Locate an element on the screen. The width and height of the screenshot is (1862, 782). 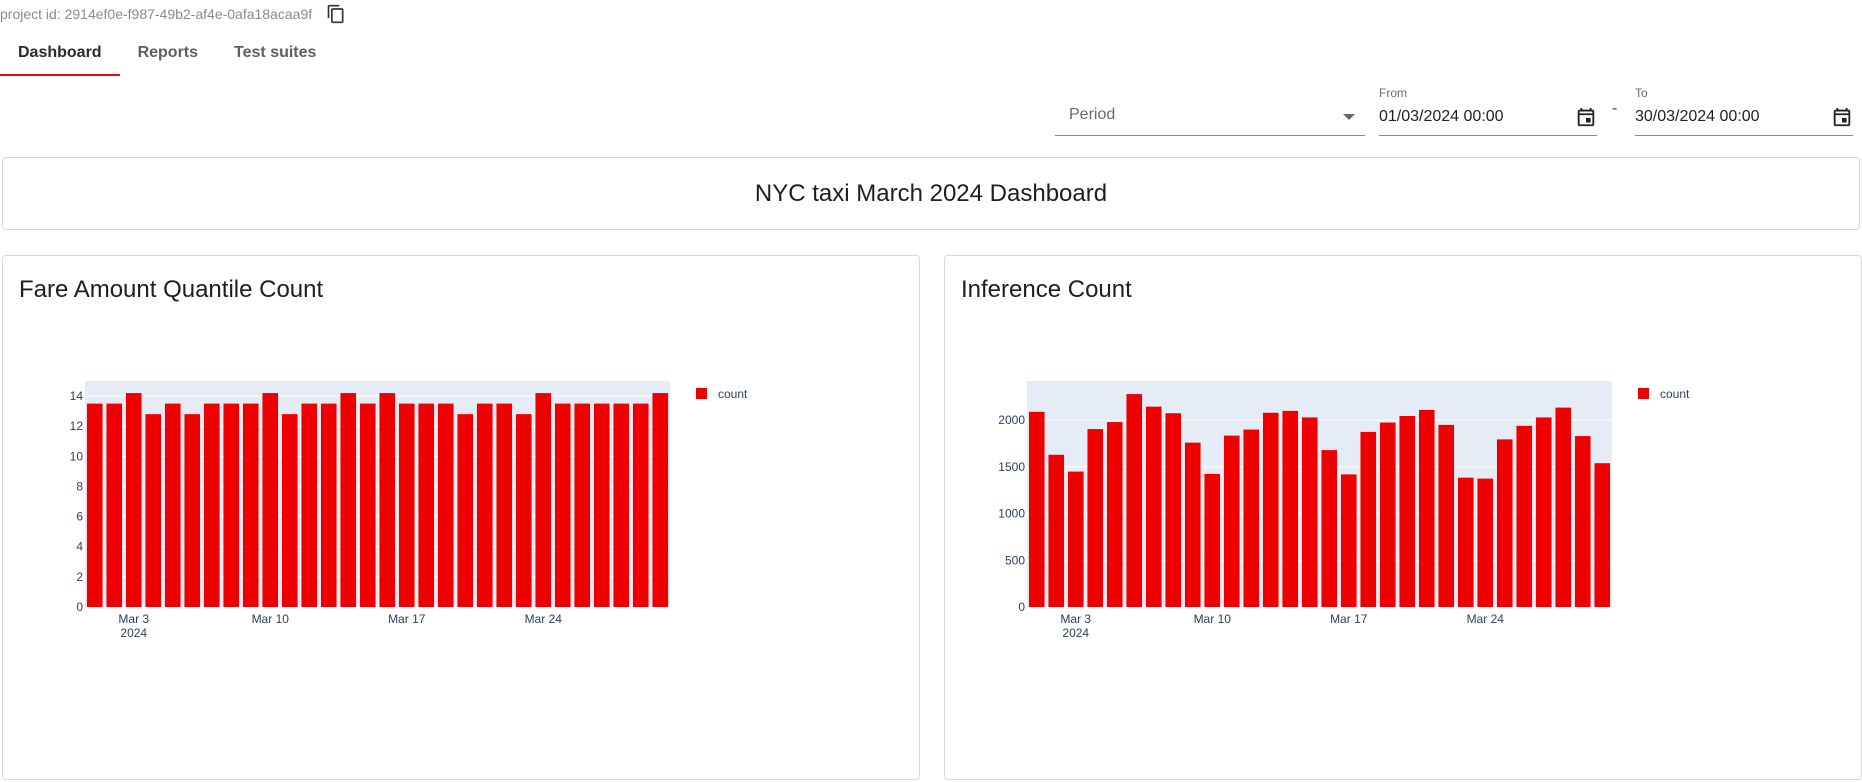
copy-icon is located at coordinates (336, 14).